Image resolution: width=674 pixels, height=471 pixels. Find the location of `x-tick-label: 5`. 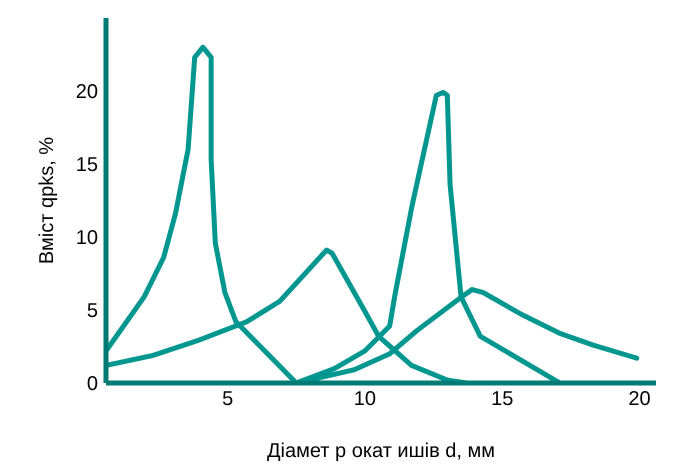

x-tick-label: 5 is located at coordinates (228, 399).